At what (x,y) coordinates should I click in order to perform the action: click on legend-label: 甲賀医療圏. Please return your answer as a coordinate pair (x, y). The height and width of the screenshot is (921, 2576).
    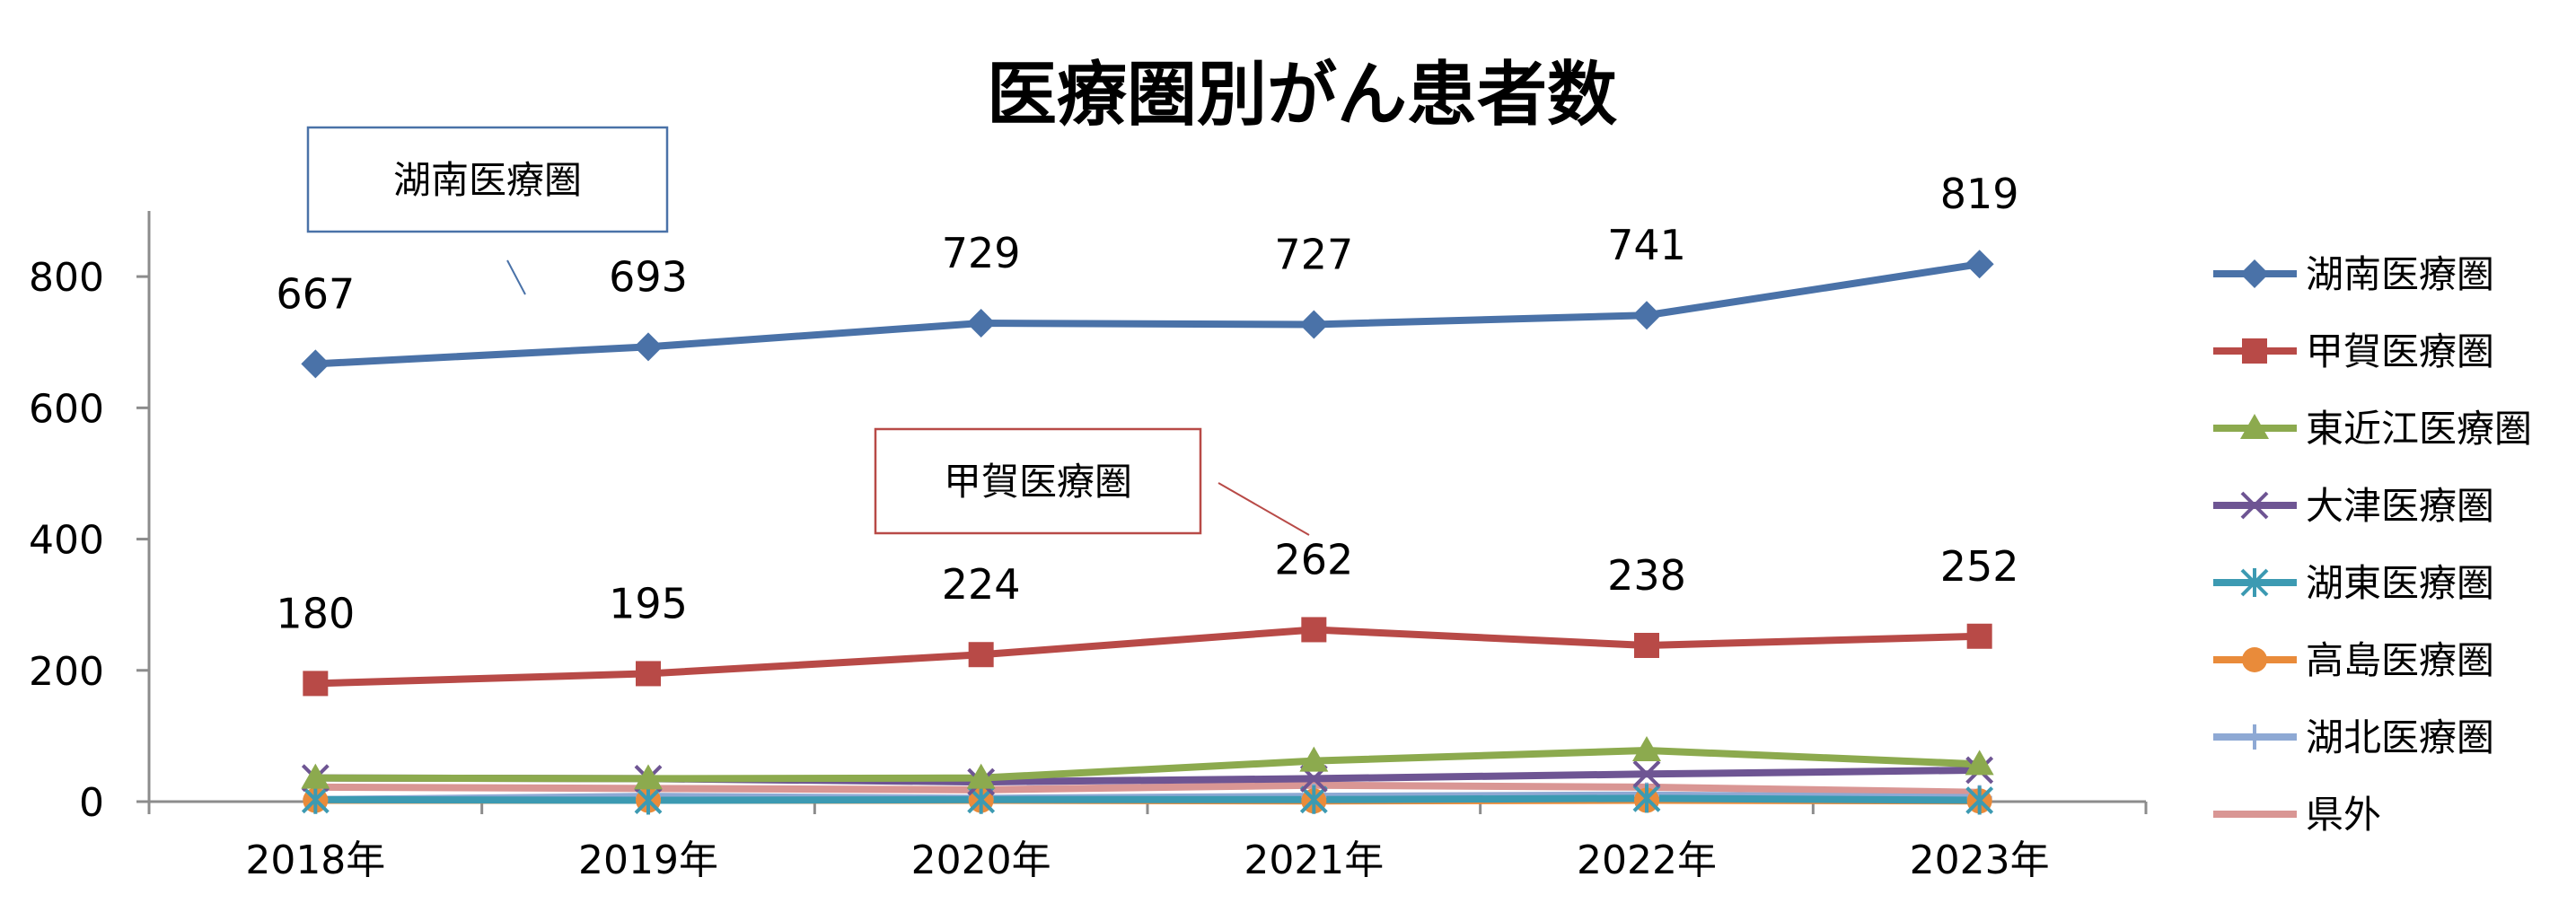
    Looking at the image, I should click on (2400, 351).